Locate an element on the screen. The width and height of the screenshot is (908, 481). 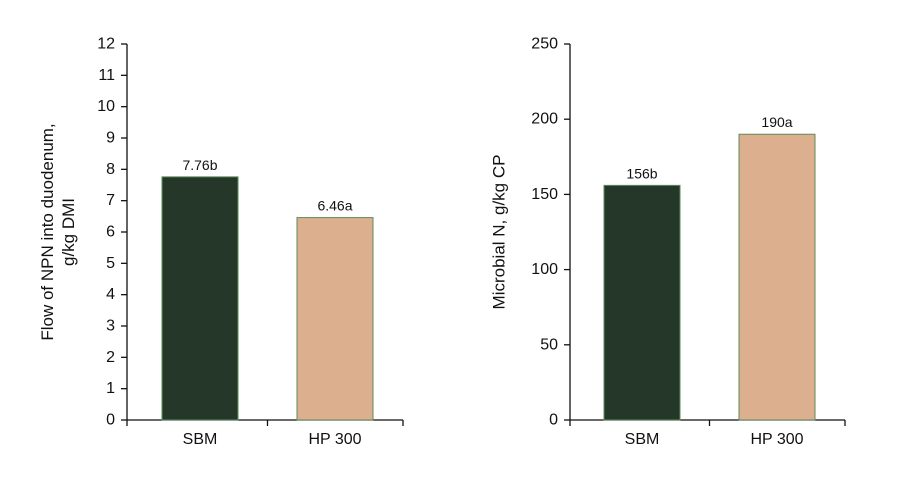
y-tick-label: 7 is located at coordinates (110, 200).